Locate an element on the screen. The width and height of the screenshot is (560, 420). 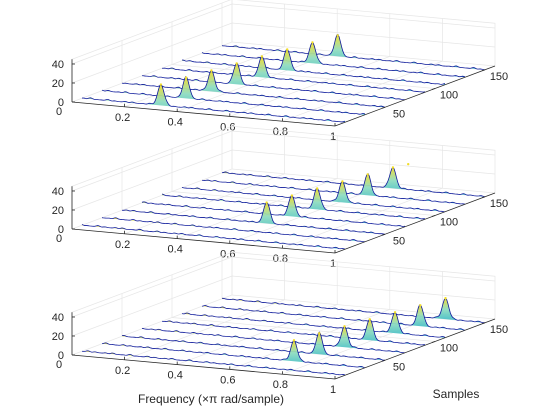
x-origin-label: 0 is located at coordinates (59, 239).